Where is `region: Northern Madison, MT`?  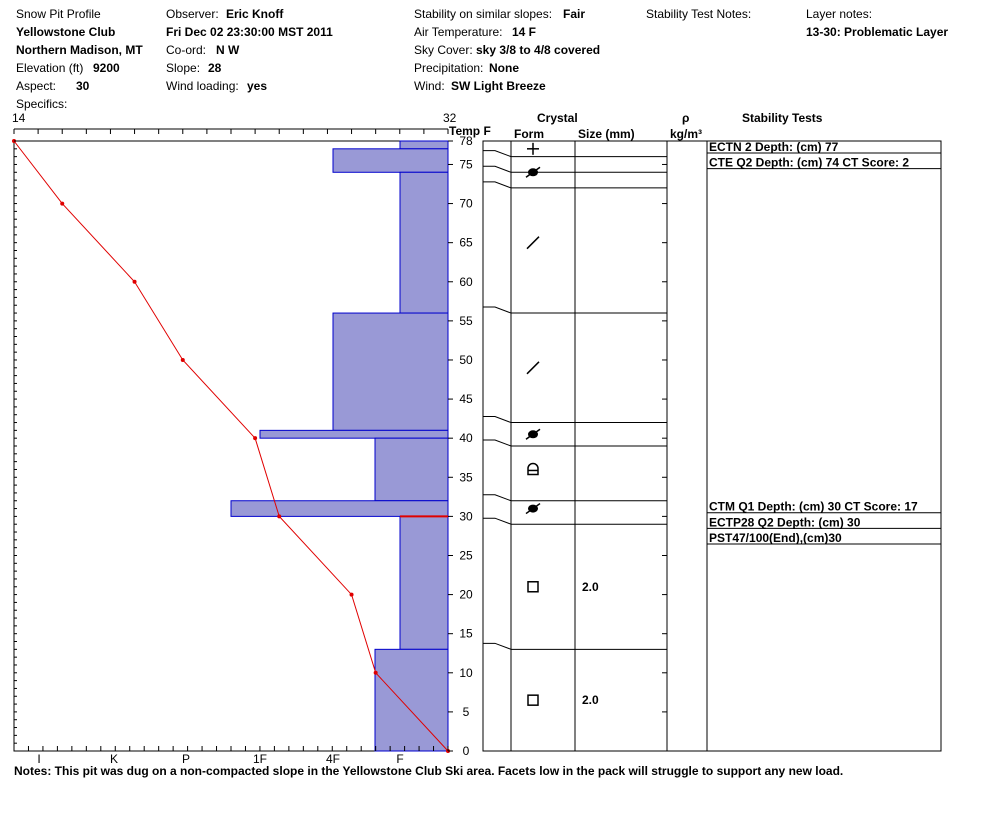
region: Northern Madison, MT is located at coordinates (79, 50).